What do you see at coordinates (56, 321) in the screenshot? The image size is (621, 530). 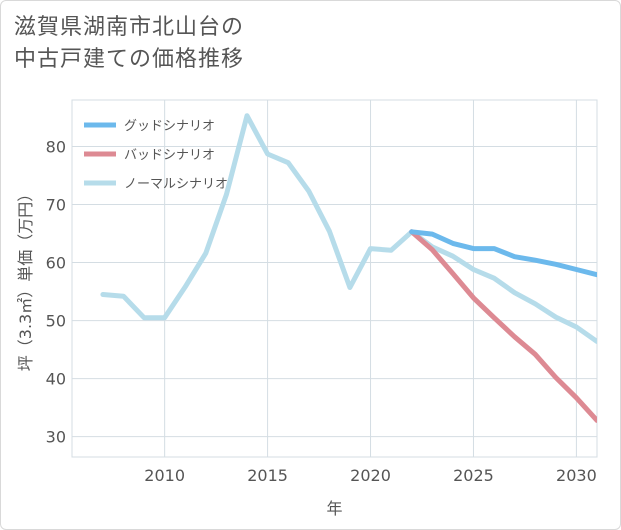 I see `y-tick-label: 50` at bounding box center [56, 321].